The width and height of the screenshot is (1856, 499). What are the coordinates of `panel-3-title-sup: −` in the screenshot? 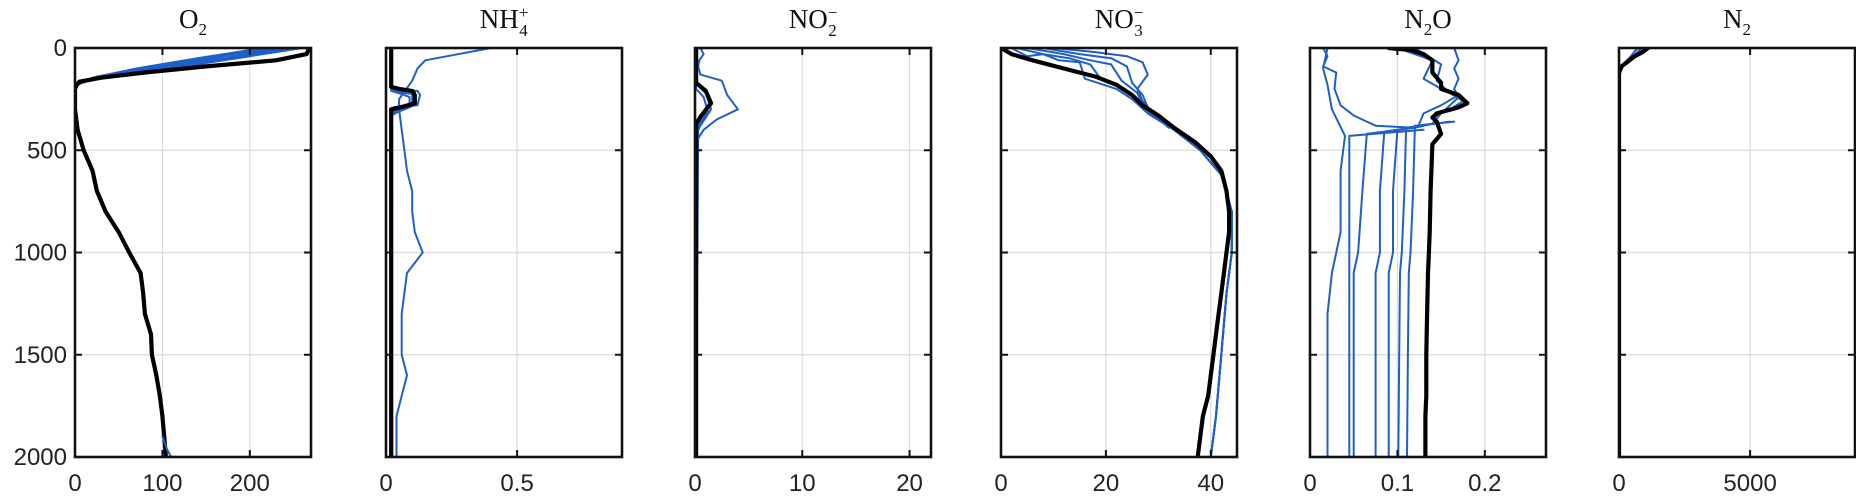 It's located at (833, 12).